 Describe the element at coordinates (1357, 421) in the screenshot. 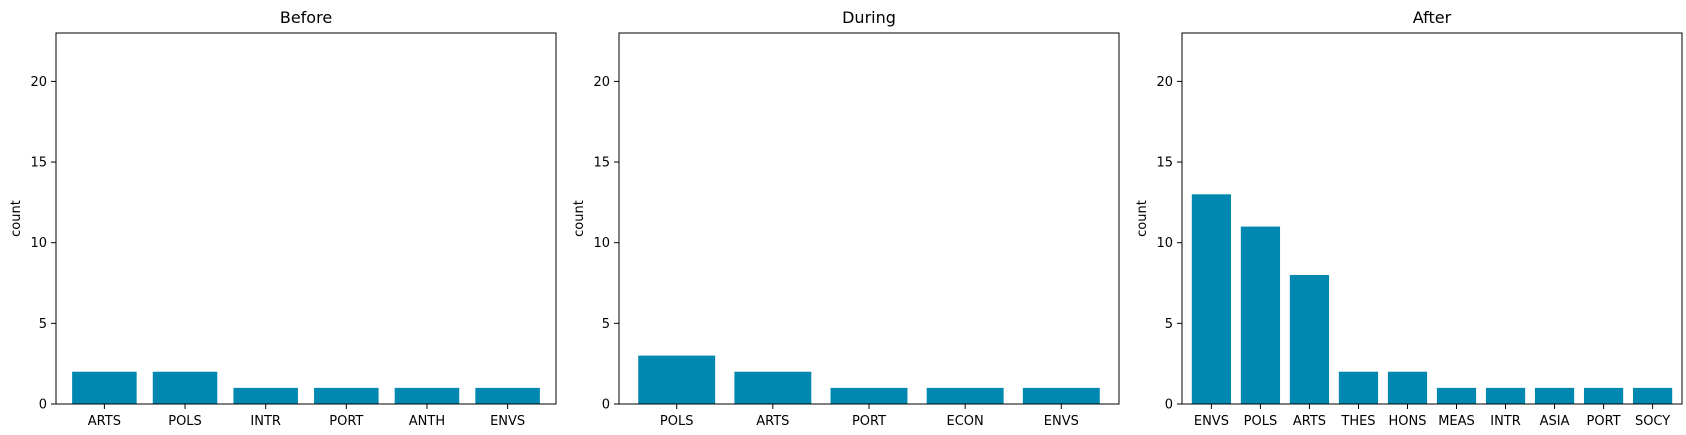

I see `x-tick-label: THES` at that location.